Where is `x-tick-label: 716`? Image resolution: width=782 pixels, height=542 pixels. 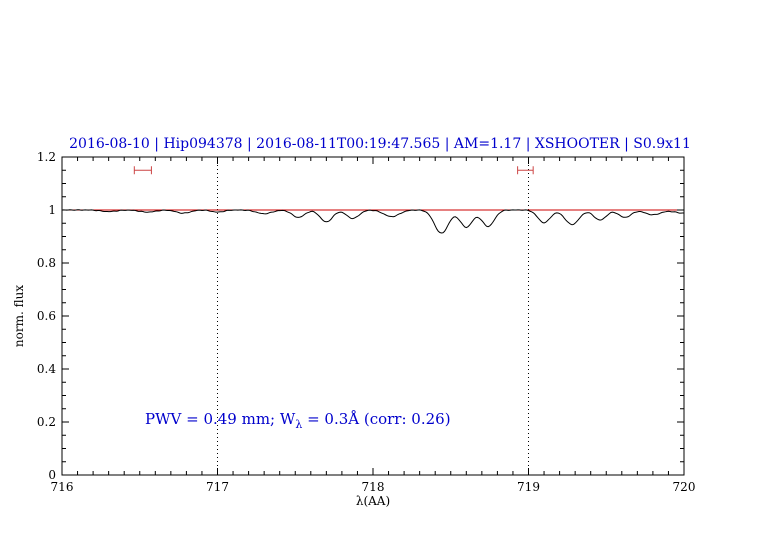 x-tick-label: 716 is located at coordinates (62, 487).